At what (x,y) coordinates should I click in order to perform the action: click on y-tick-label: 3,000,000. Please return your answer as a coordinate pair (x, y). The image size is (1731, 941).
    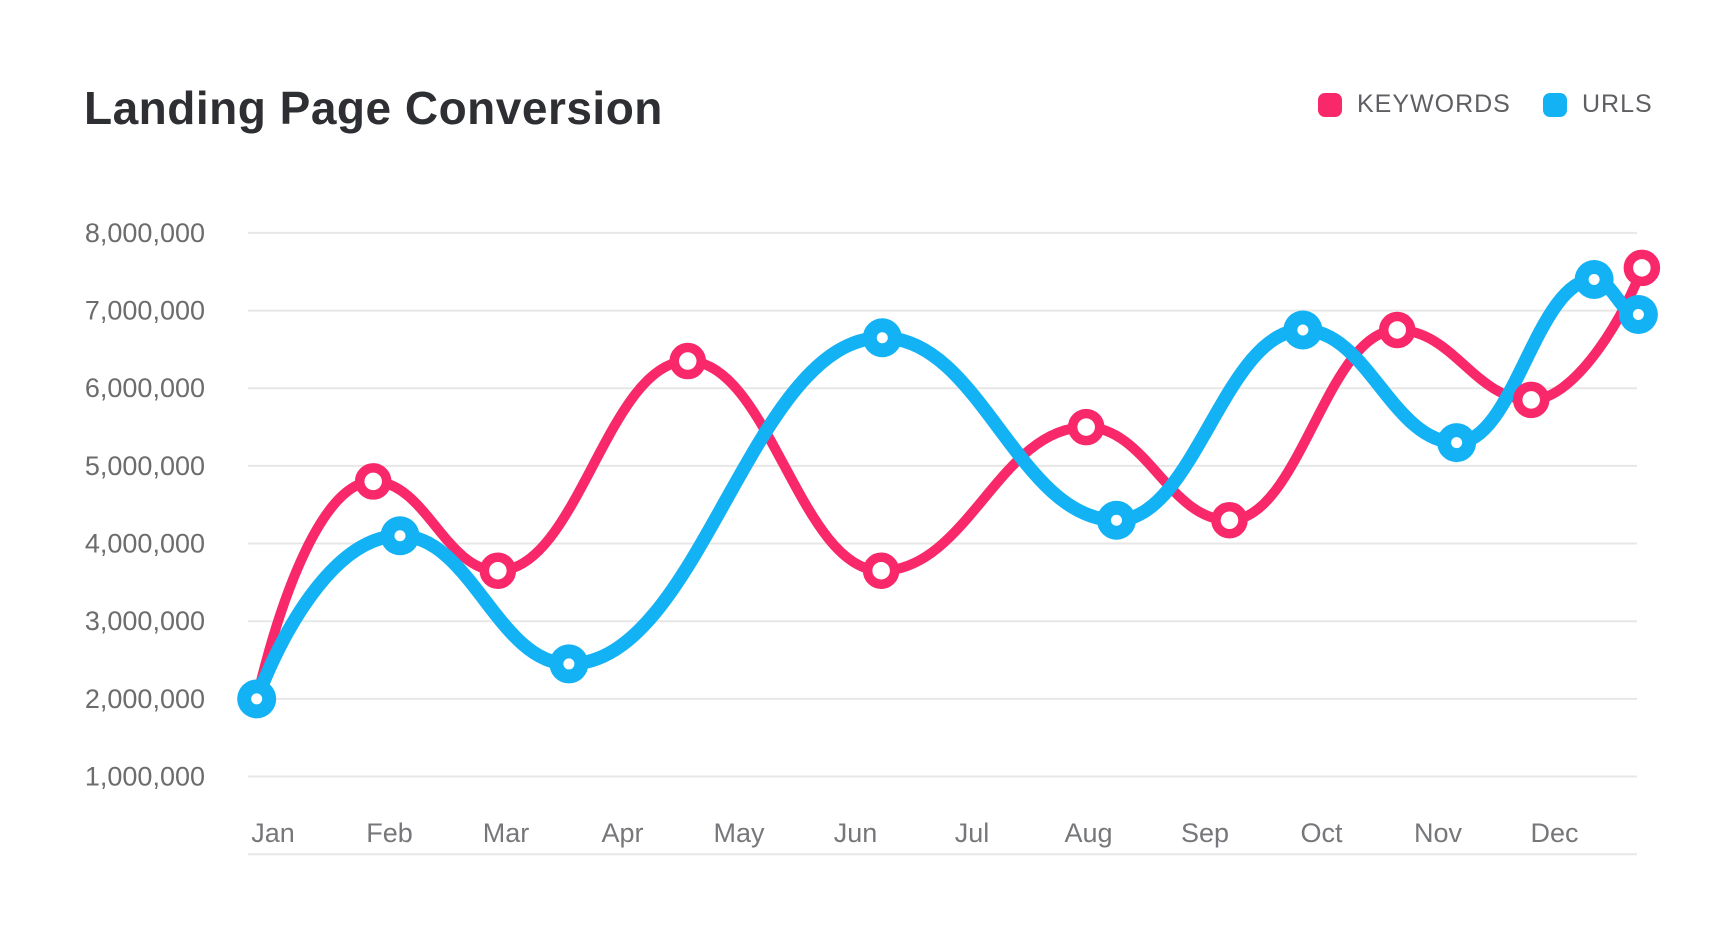
    Looking at the image, I should click on (145, 621).